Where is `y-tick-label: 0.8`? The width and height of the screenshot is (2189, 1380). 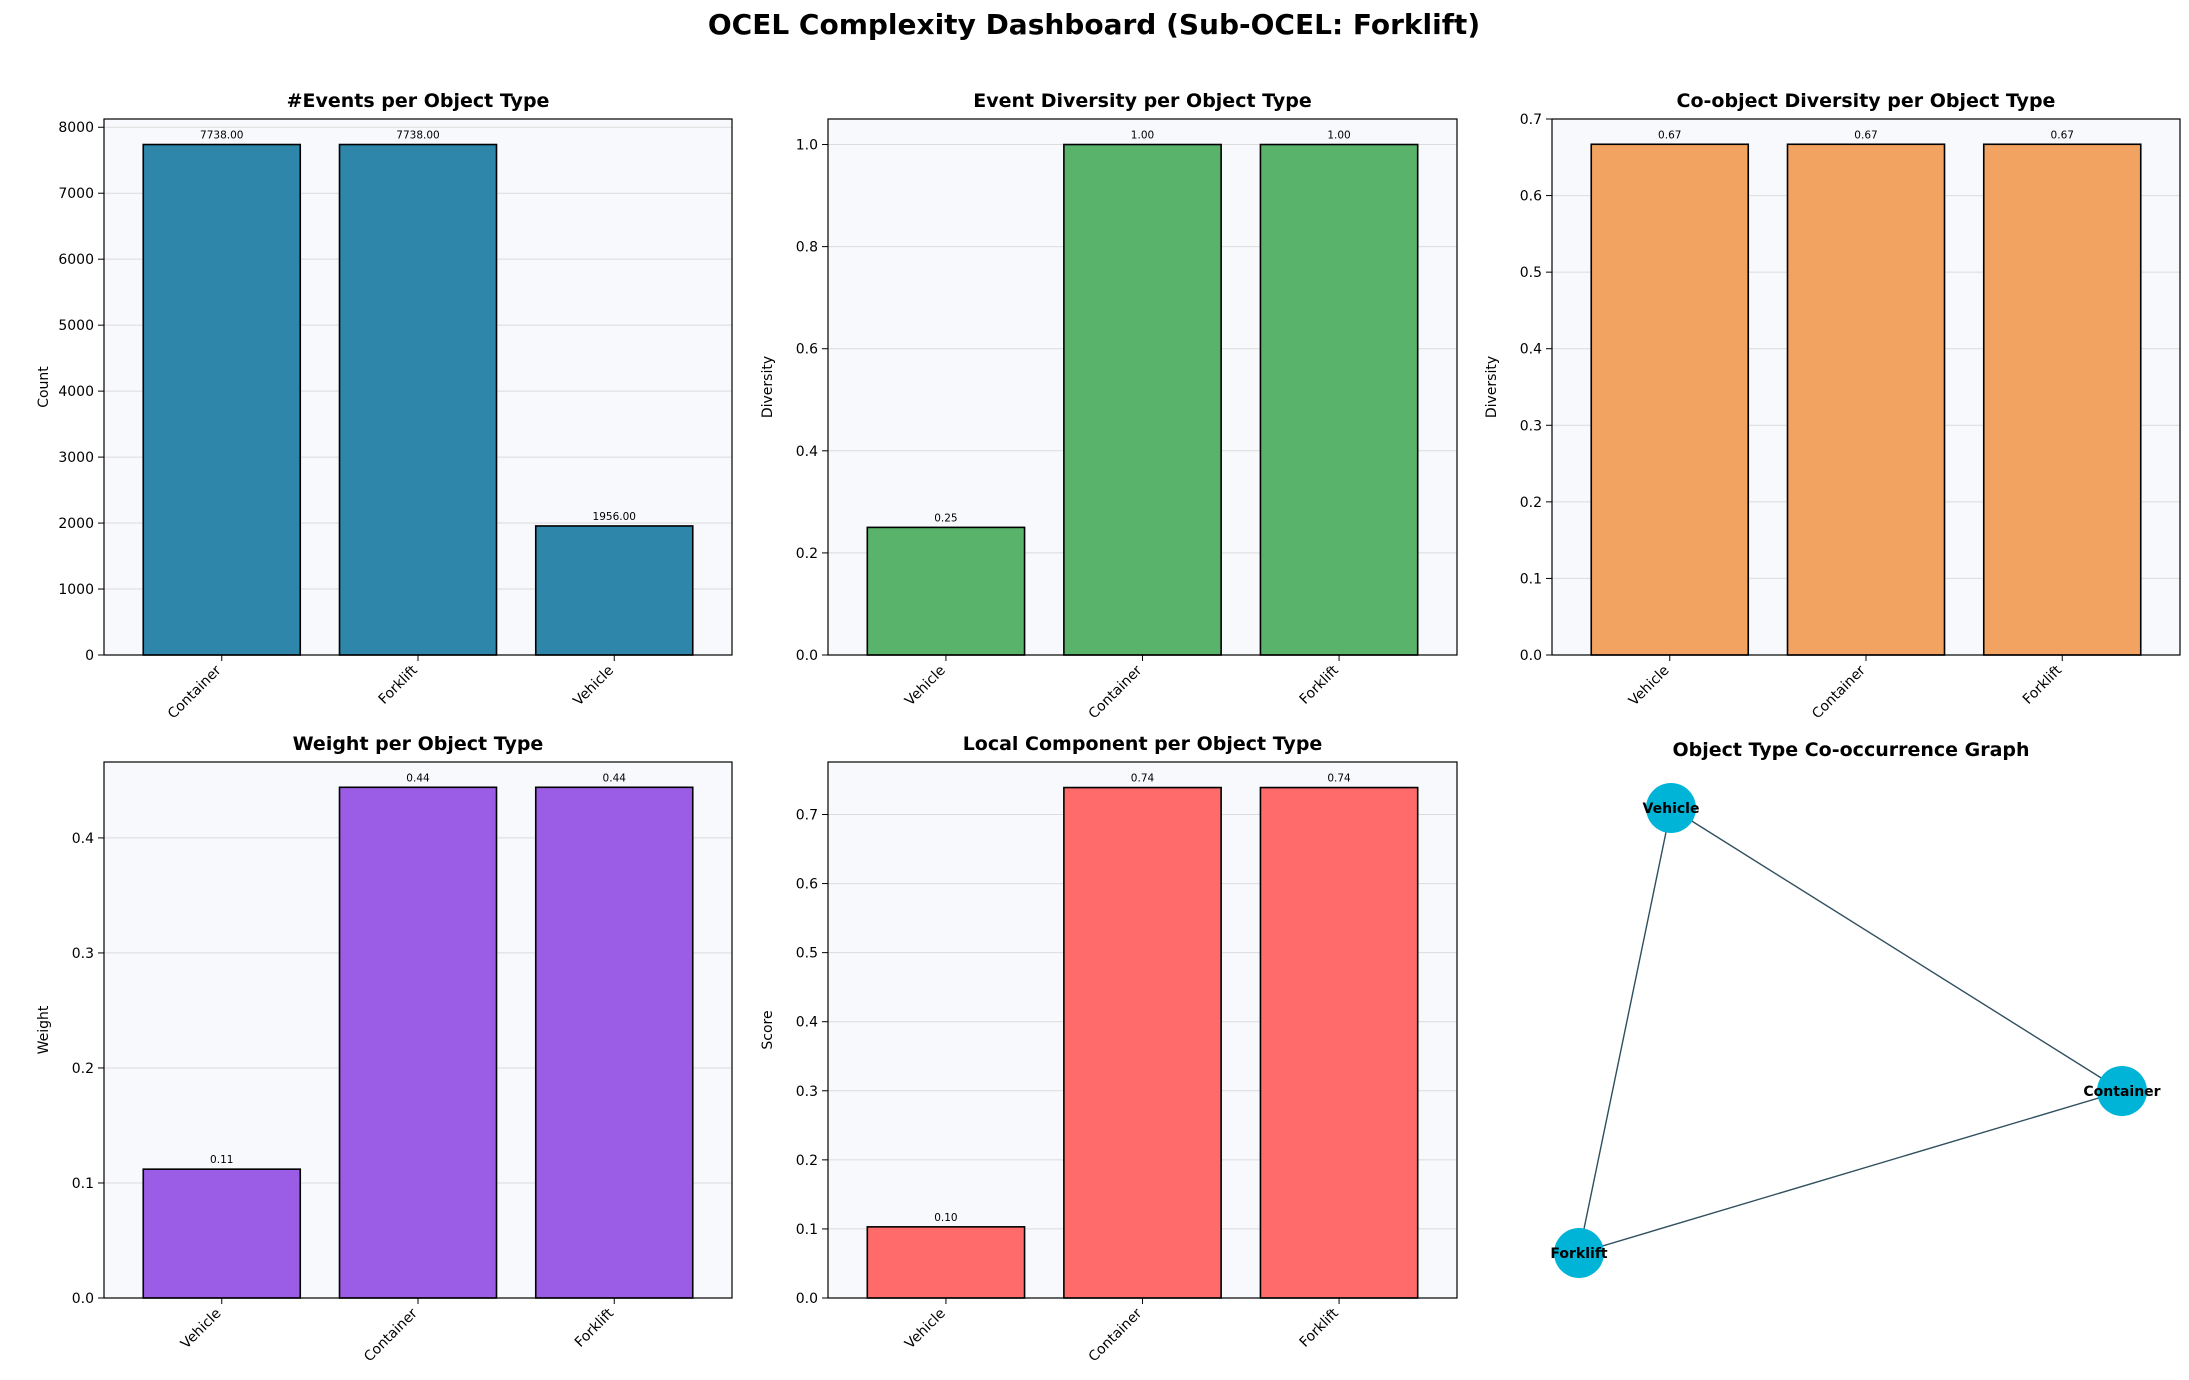 y-tick-label: 0.8 is located at coordinates (807, 248).